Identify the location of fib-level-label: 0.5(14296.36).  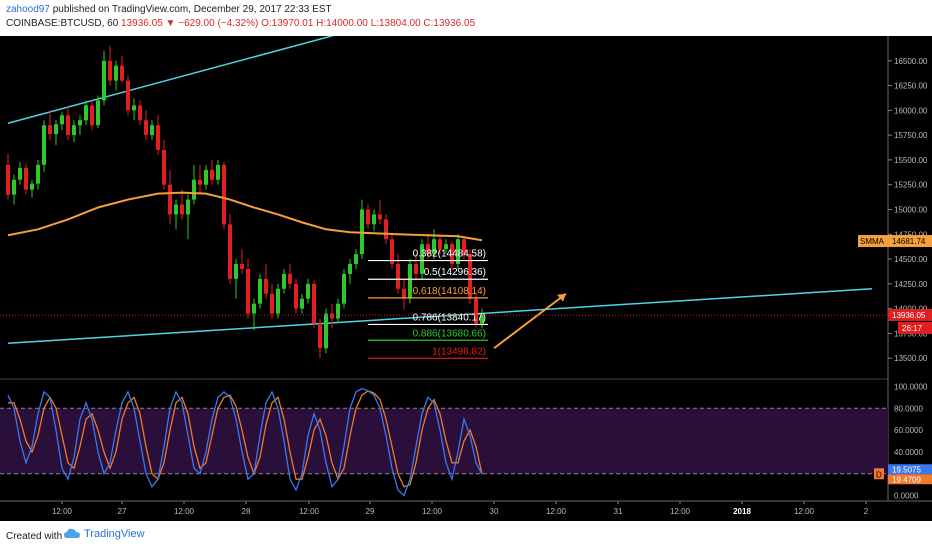
(455, 272).